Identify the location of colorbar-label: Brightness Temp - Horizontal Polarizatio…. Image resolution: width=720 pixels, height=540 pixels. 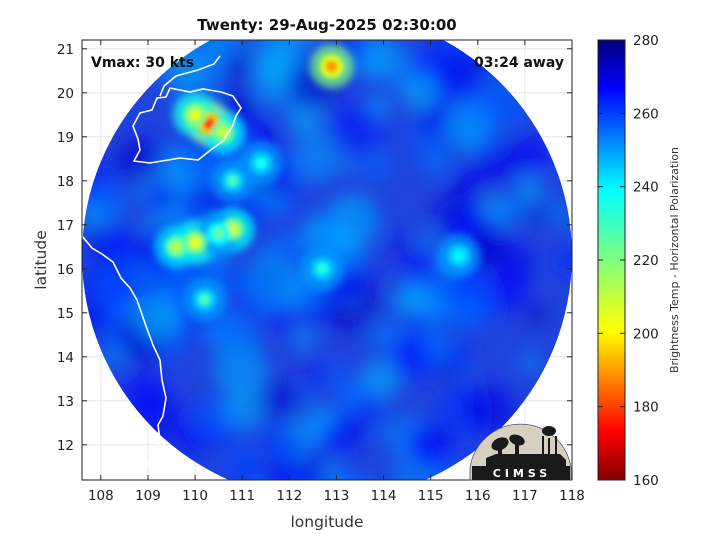
(674, 260).